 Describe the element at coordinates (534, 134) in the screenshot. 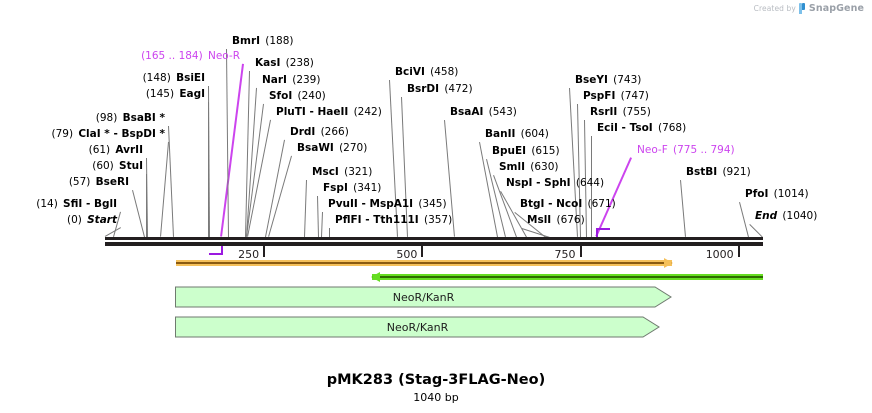

I see `enzyme-position: (604)` at that location.